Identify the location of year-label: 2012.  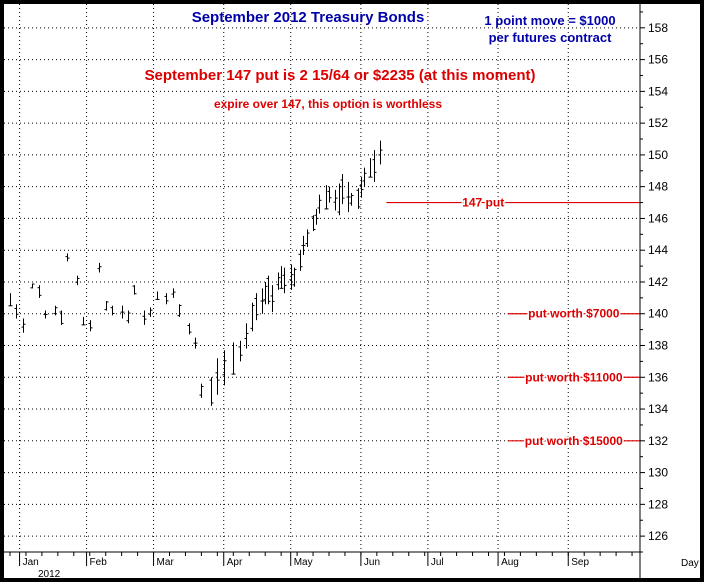
(49, 574).